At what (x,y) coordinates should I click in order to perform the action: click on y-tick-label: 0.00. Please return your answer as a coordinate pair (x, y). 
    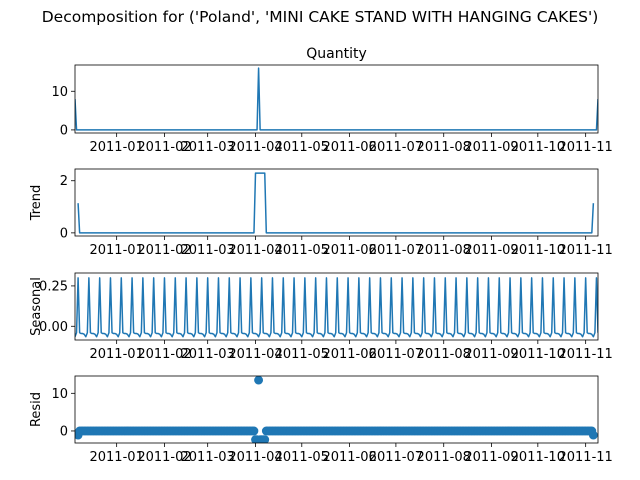
    Looking at the image, I should click on (53, 327).